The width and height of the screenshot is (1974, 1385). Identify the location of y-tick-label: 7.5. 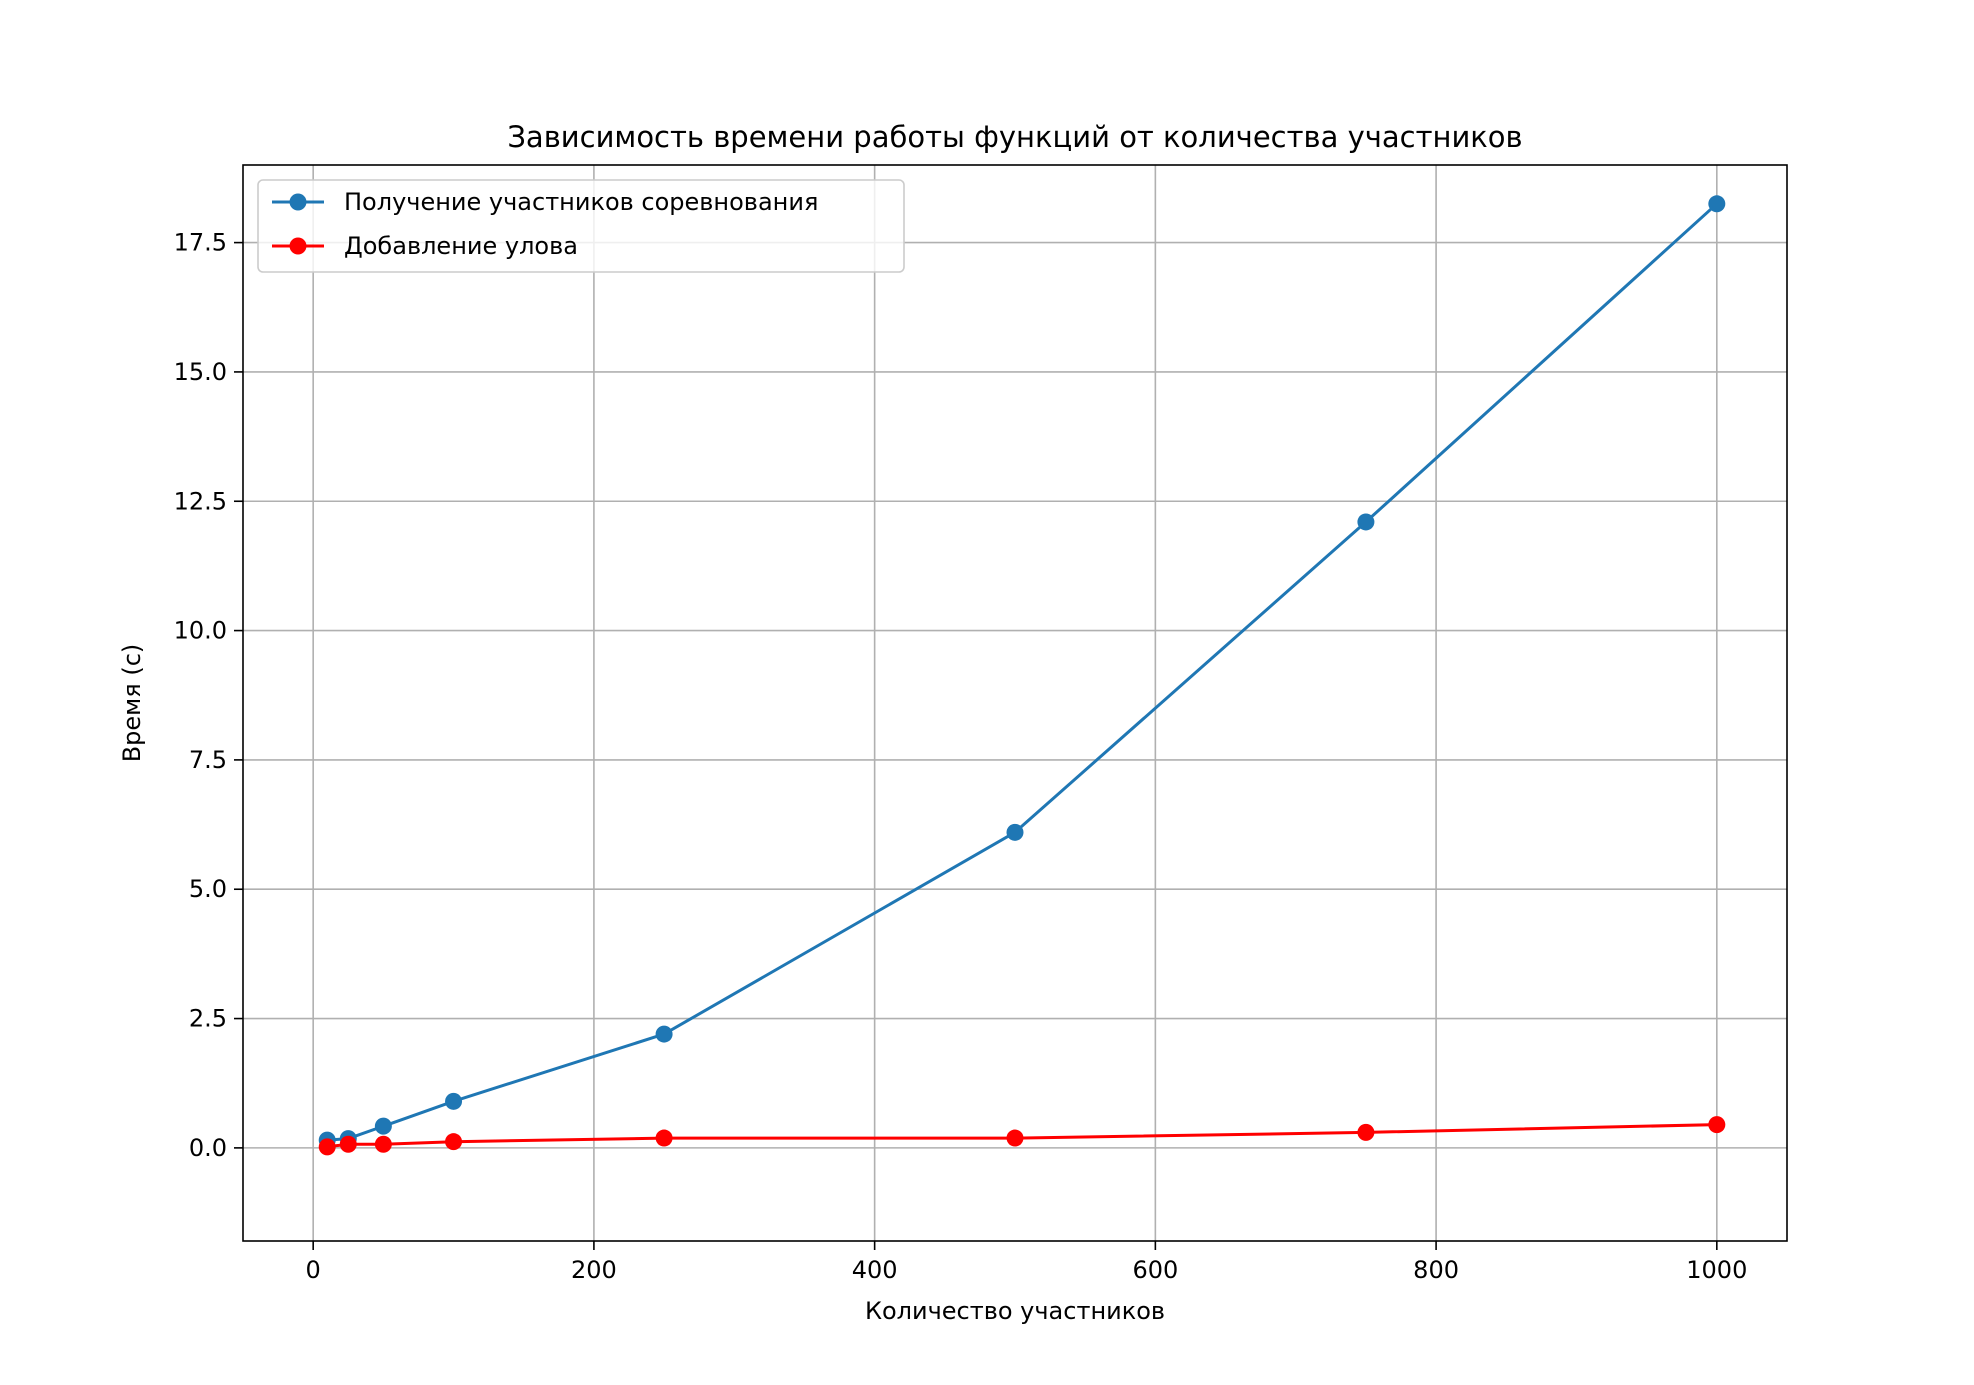
(208, 760).